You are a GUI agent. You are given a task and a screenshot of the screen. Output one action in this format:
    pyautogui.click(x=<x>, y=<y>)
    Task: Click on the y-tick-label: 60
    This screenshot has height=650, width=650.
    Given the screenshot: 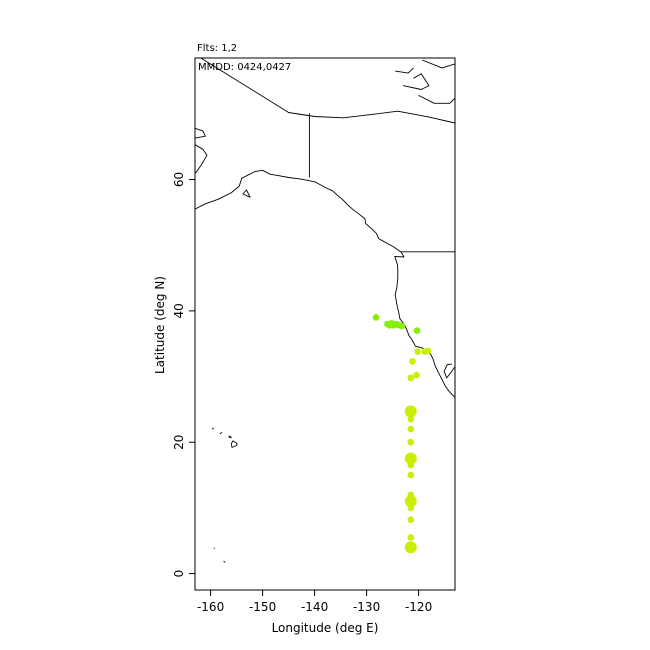 What is the action you would take?
    pyautogui.click(x=179, y=179)
    